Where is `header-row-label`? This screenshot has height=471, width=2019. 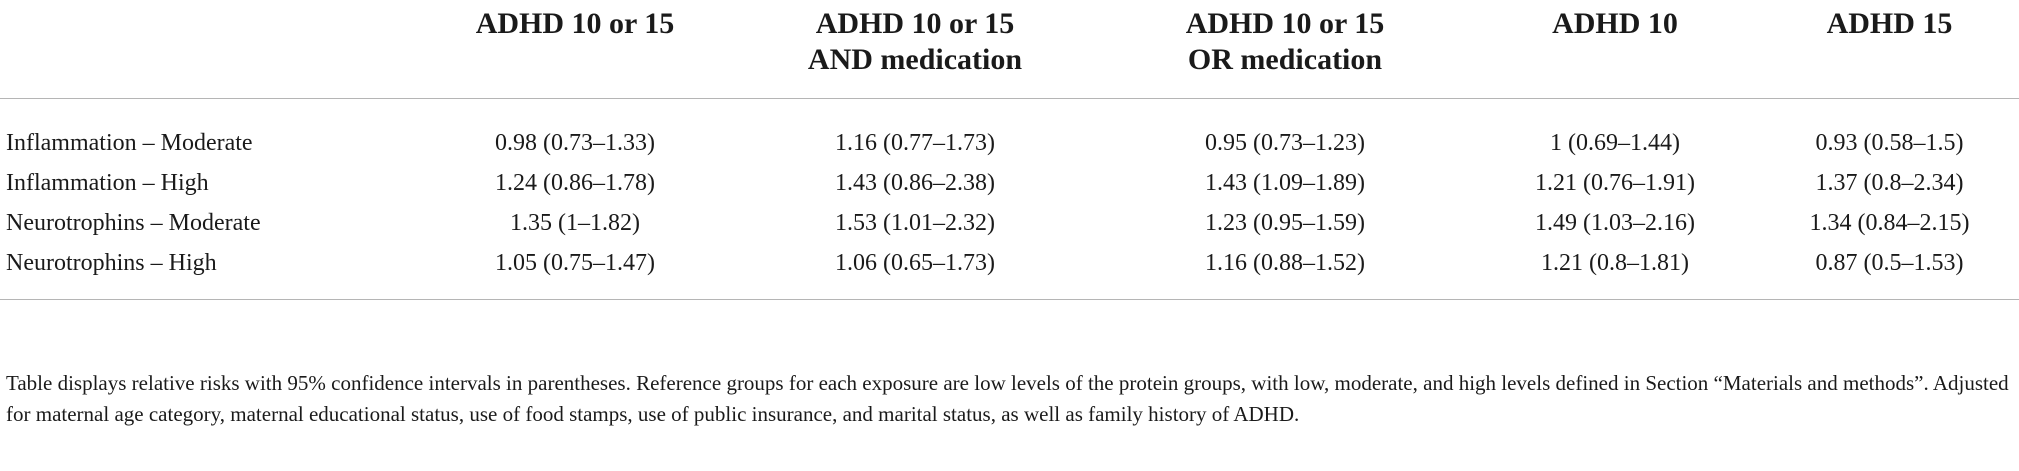 header-row-label is located at coordinates (210, 49).